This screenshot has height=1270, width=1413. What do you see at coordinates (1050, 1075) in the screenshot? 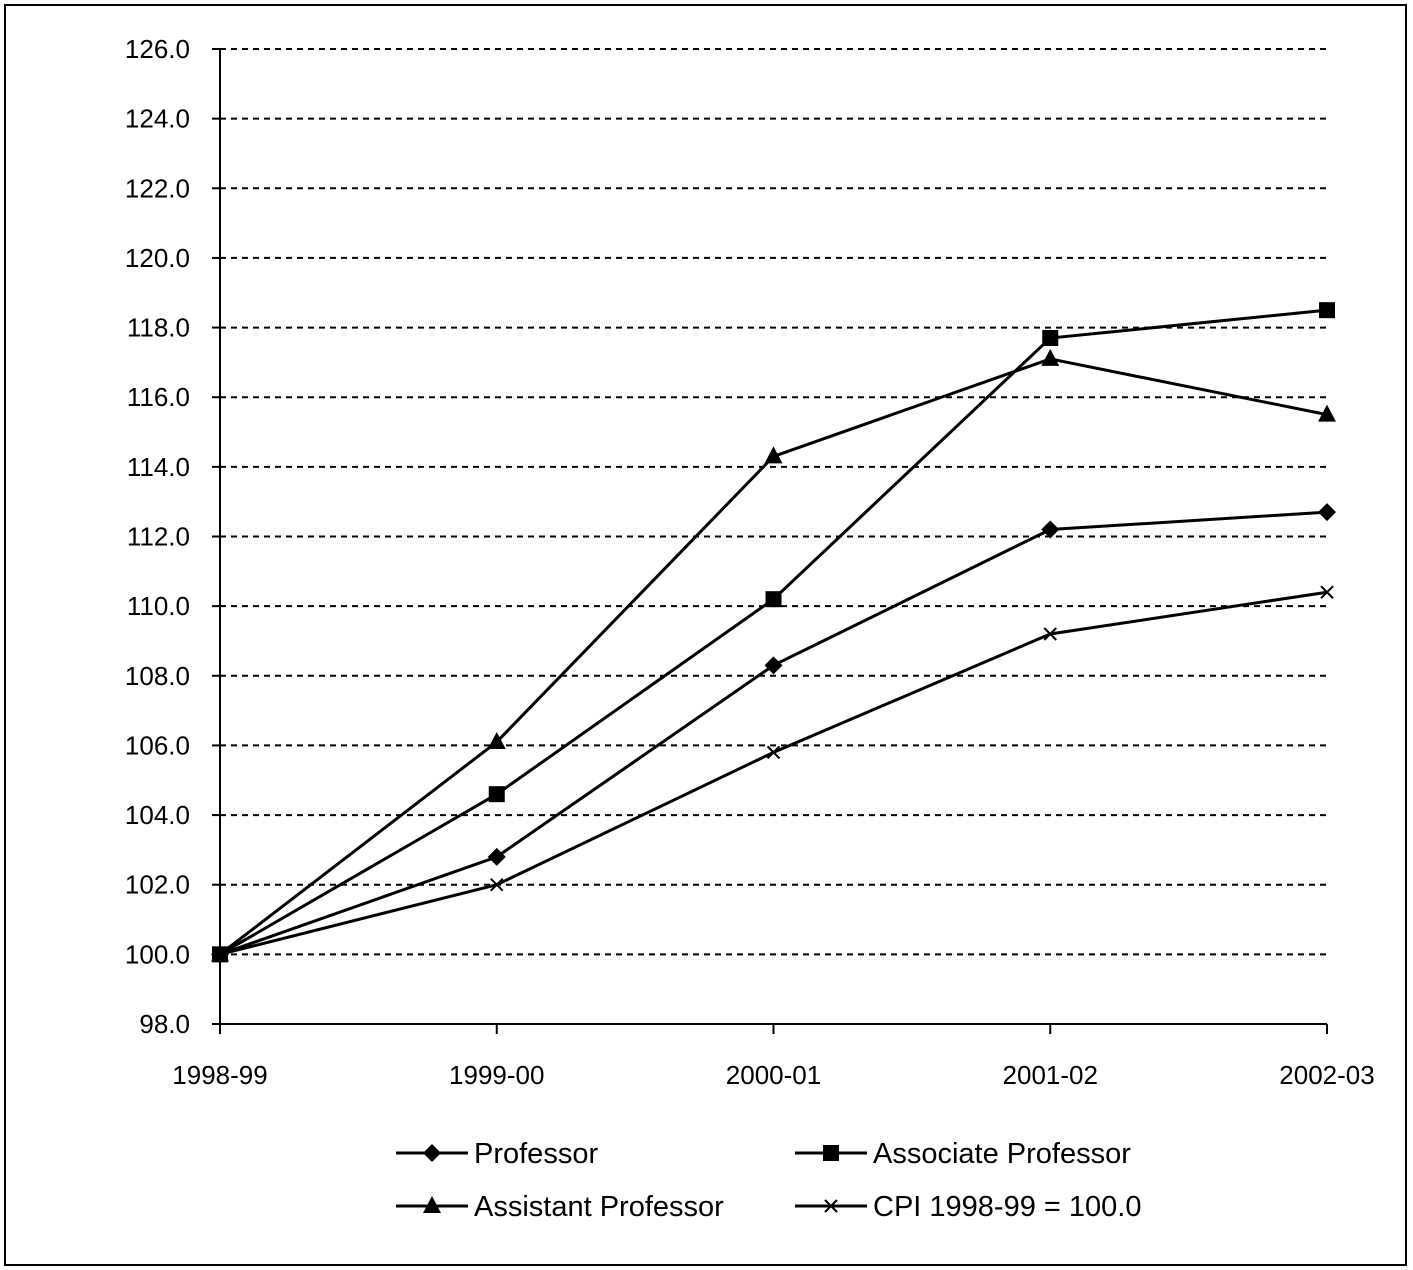
I see `x-tick-label: 2001-02` at bounding box center [1050, 1075].